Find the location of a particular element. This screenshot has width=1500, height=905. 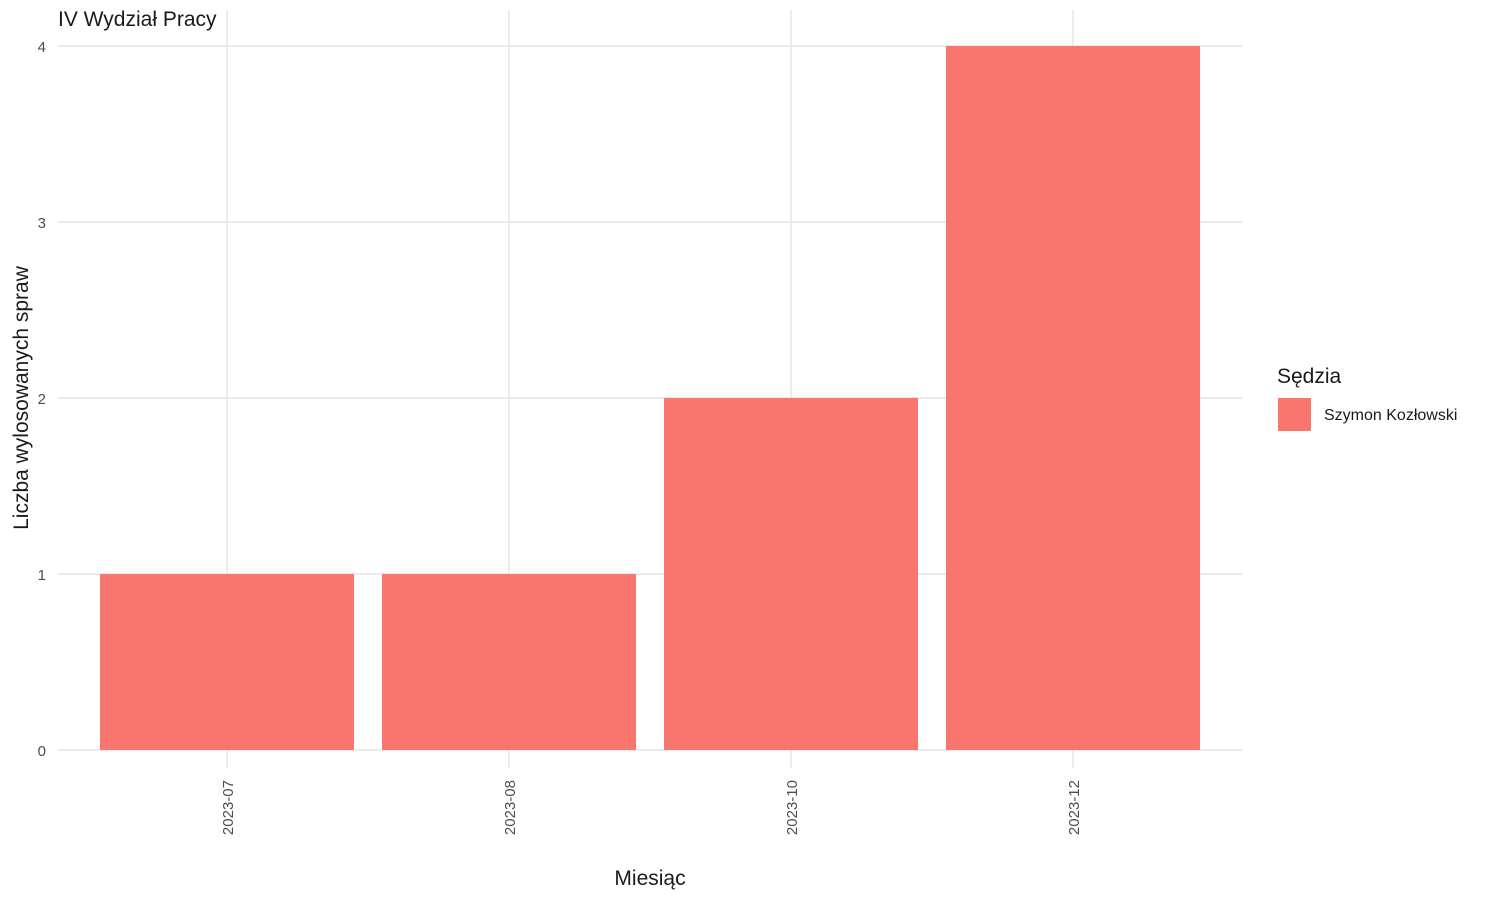

x-tick-label: 2023-12 is located at coordinates (1074, 807).